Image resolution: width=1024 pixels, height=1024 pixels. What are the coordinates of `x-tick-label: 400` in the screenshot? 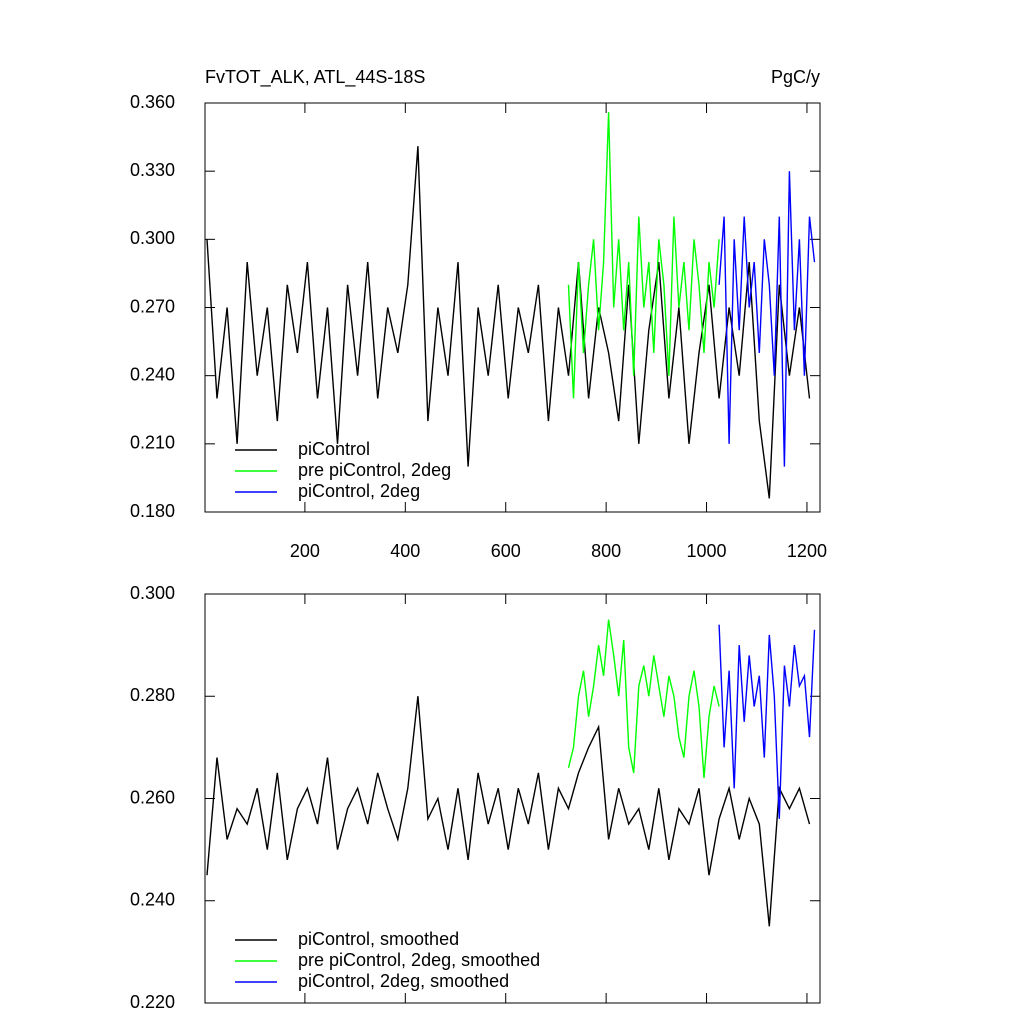 It's located at (405, 551).